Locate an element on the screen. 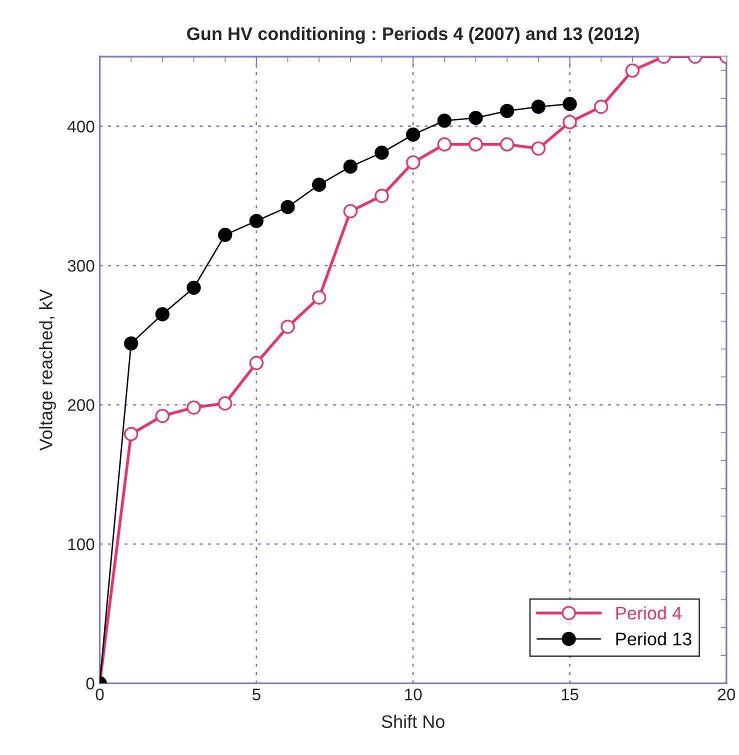  y-tick-label: 300 is located at coordinates (81, 266).